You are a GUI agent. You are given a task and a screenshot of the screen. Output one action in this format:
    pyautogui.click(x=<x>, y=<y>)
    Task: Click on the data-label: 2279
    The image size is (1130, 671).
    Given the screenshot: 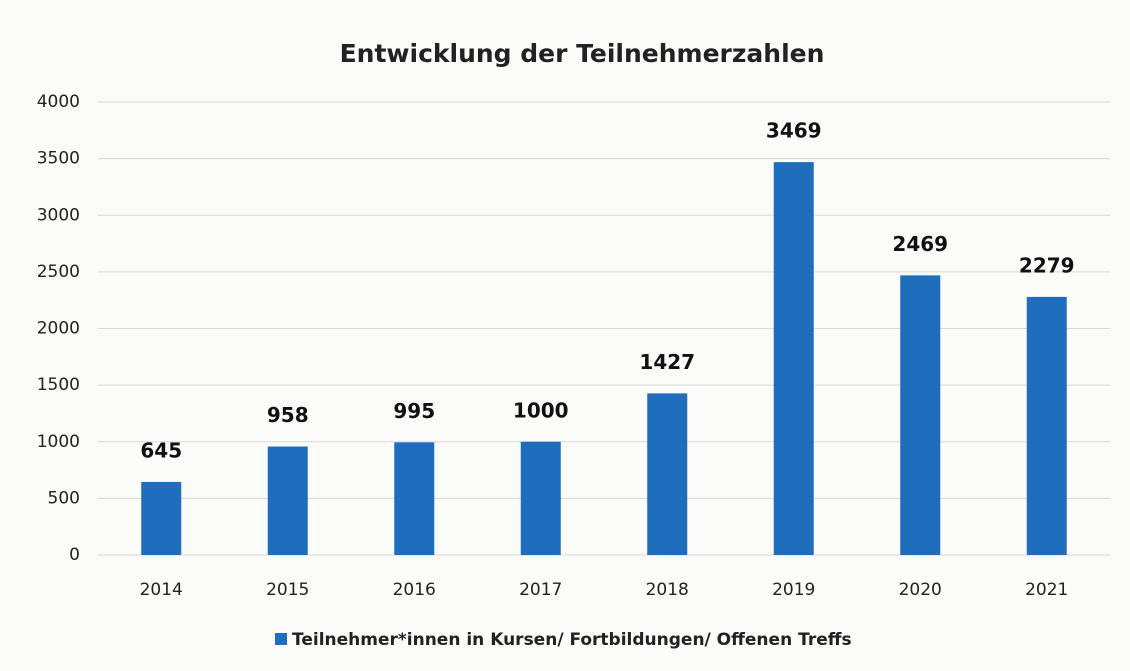 What is the action you would take?
    pyautogui.click(x=1047, y=265)
    